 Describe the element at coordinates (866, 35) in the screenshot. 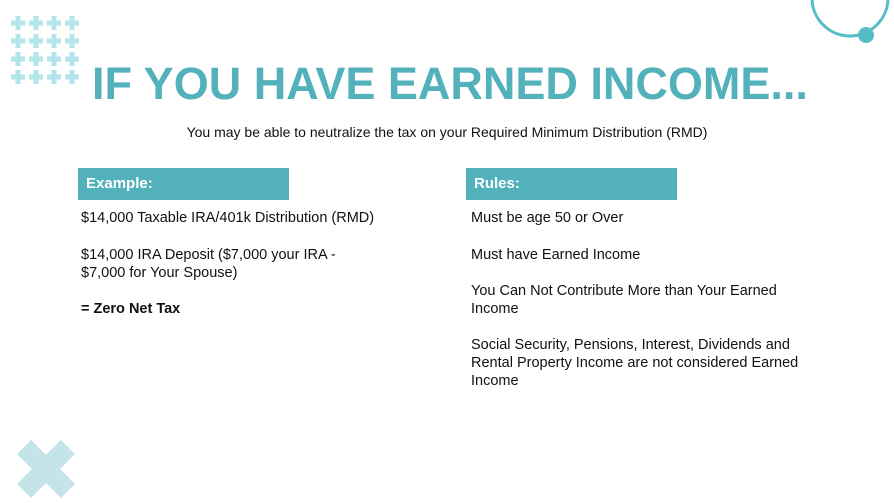

I see `circle-dot-decoration` at that location.